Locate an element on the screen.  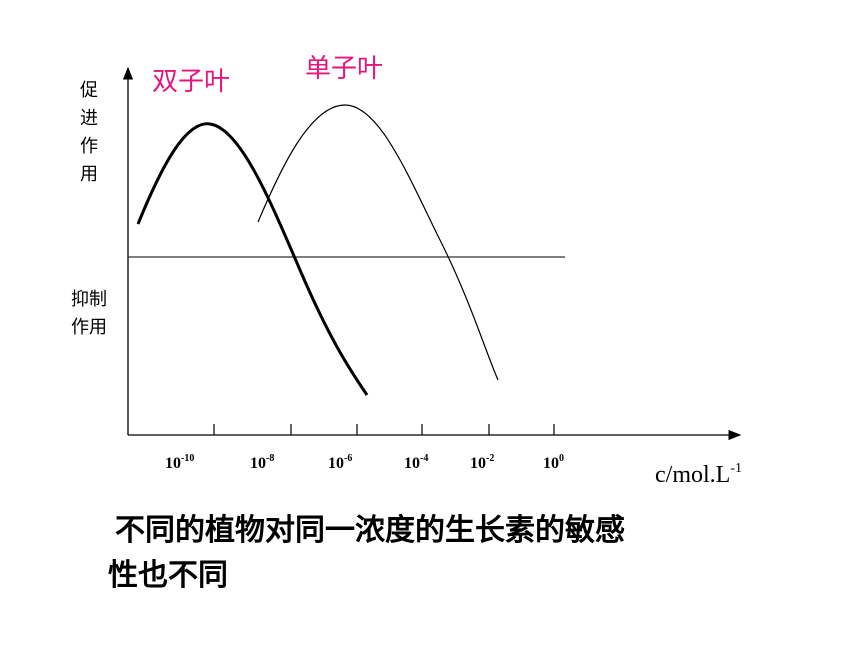
promote-label: 用 is located at coordinates (89, 174).